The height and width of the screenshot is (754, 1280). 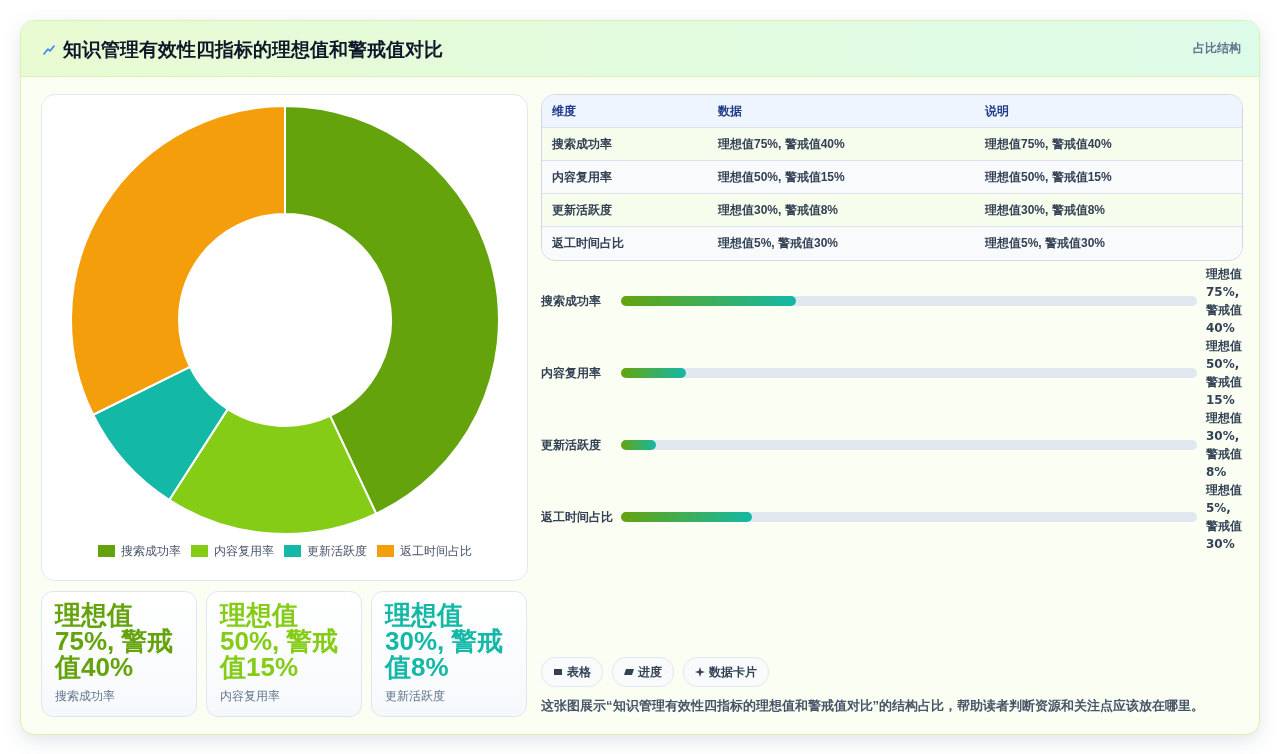 I want to click on y-tick-label: 搜索成功率, so click(x=571, y=301).